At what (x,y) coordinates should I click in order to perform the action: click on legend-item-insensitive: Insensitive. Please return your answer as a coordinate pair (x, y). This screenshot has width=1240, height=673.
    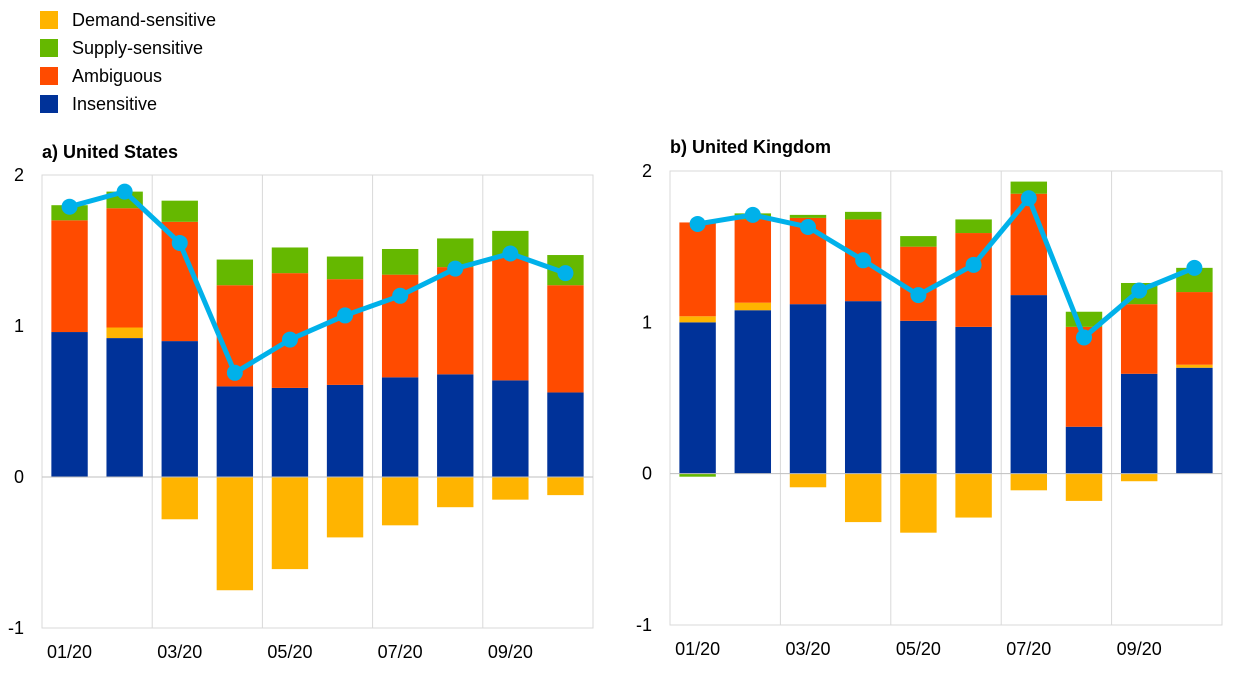
    Looking at the image, I should click on (128, 104).